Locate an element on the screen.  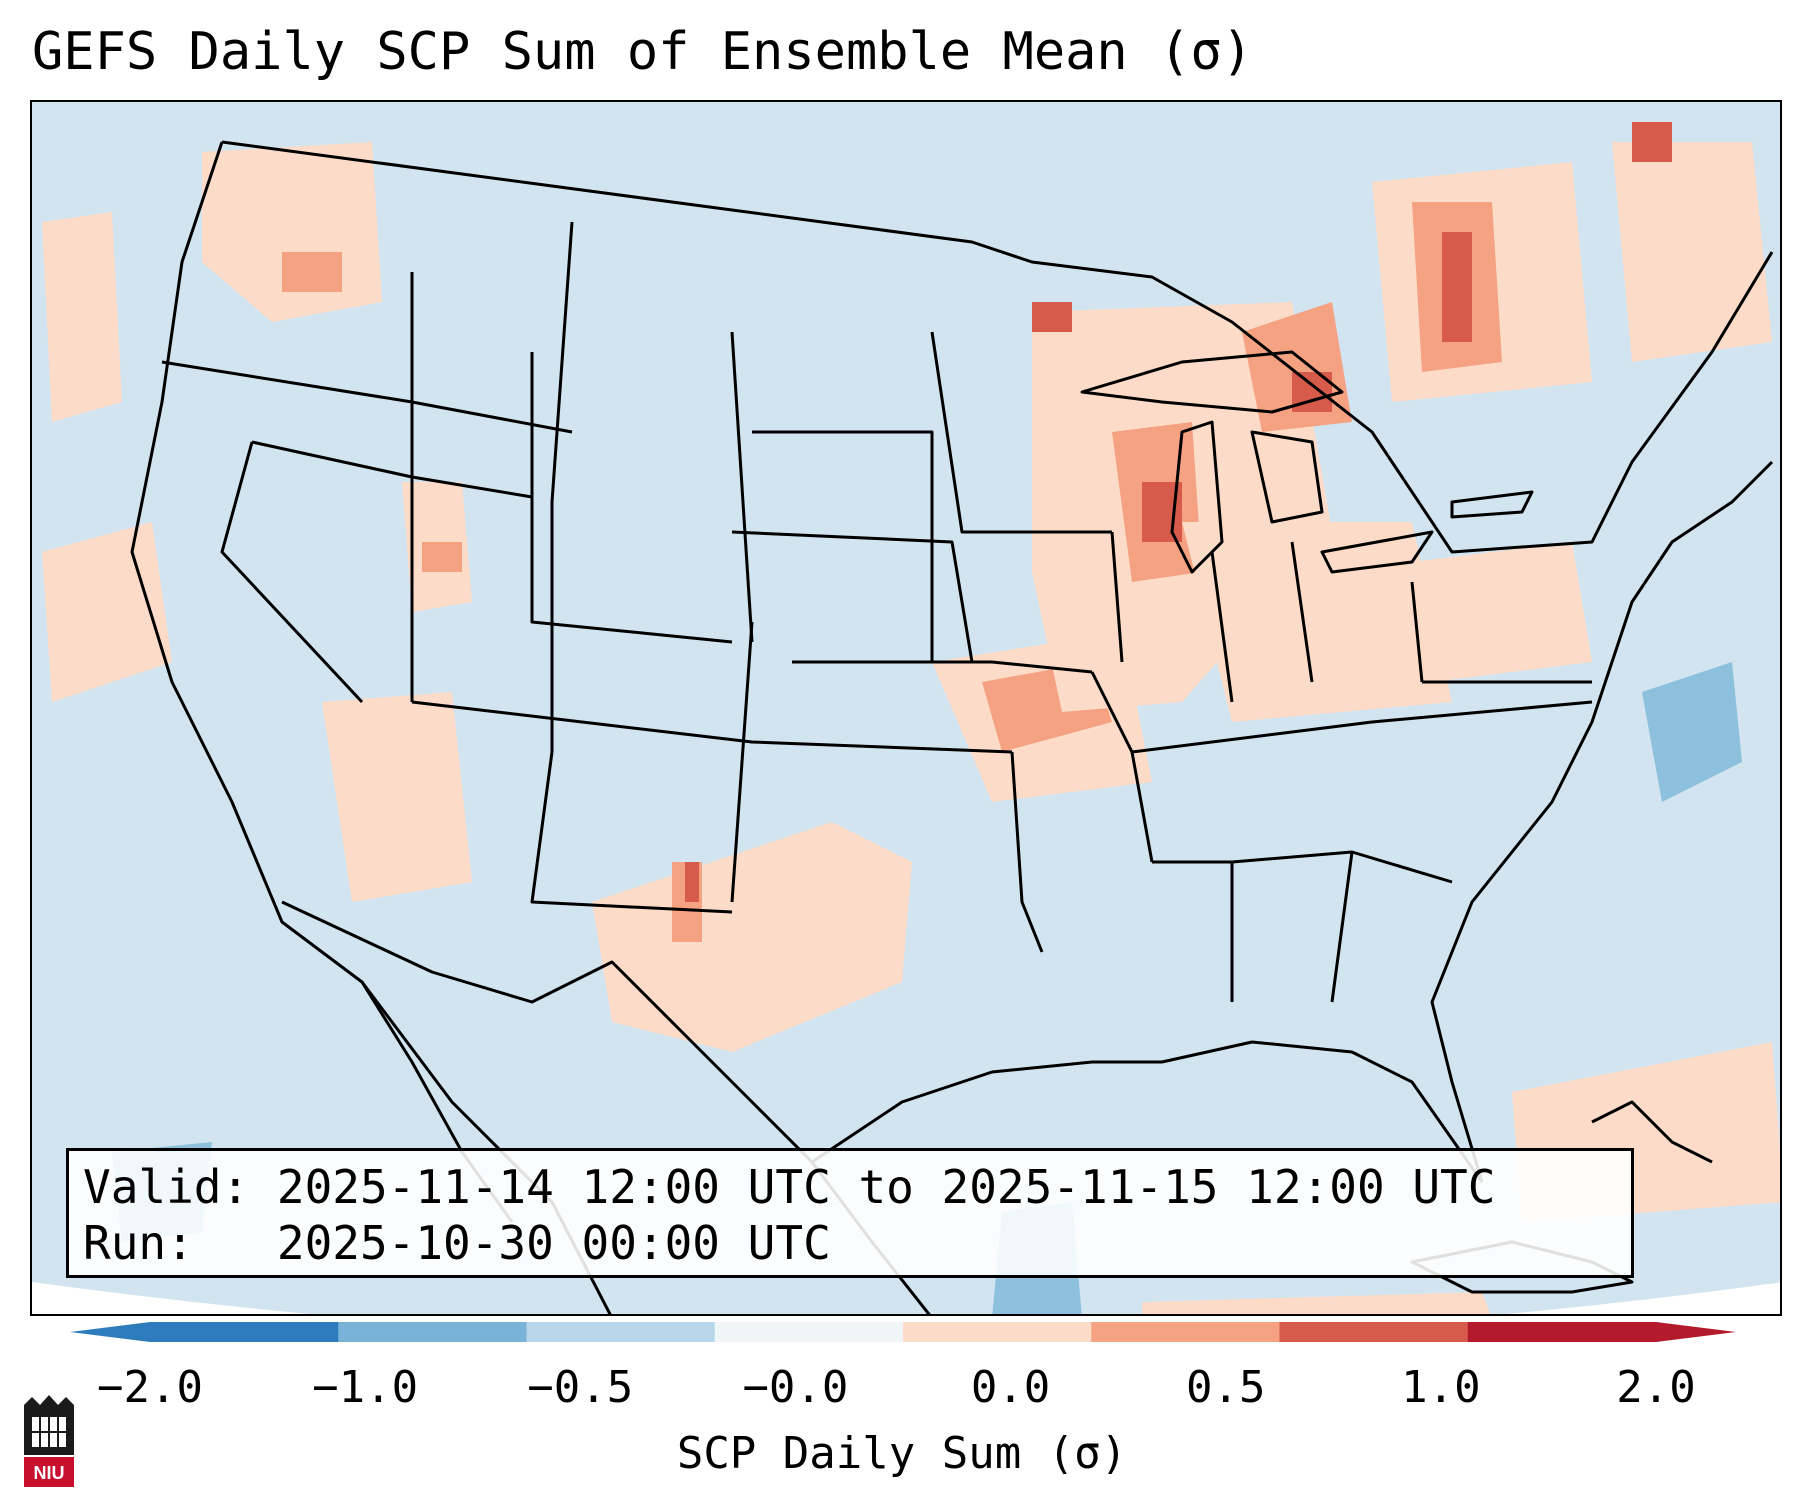
colorbar-tick-label: −0.0 is located at coordinates (795, 1387).